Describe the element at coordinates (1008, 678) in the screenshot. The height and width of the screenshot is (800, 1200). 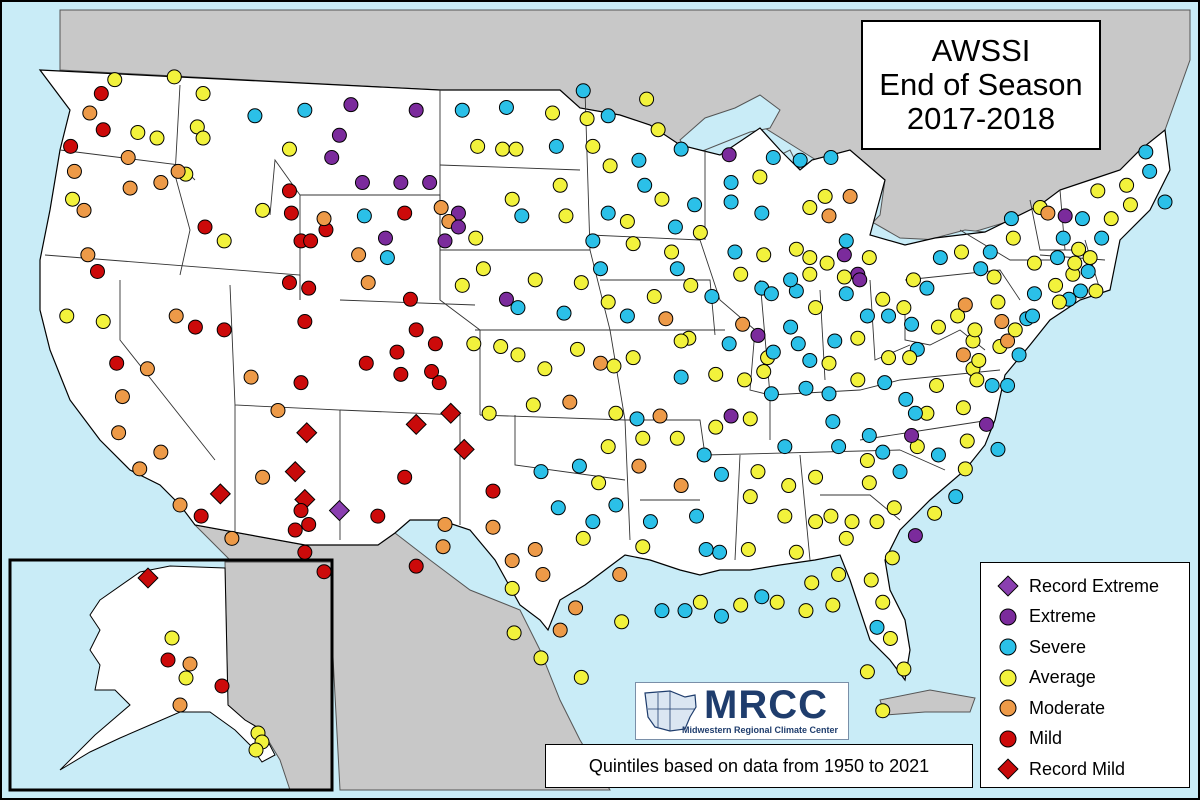
I see `average-circle-icon` at that location.